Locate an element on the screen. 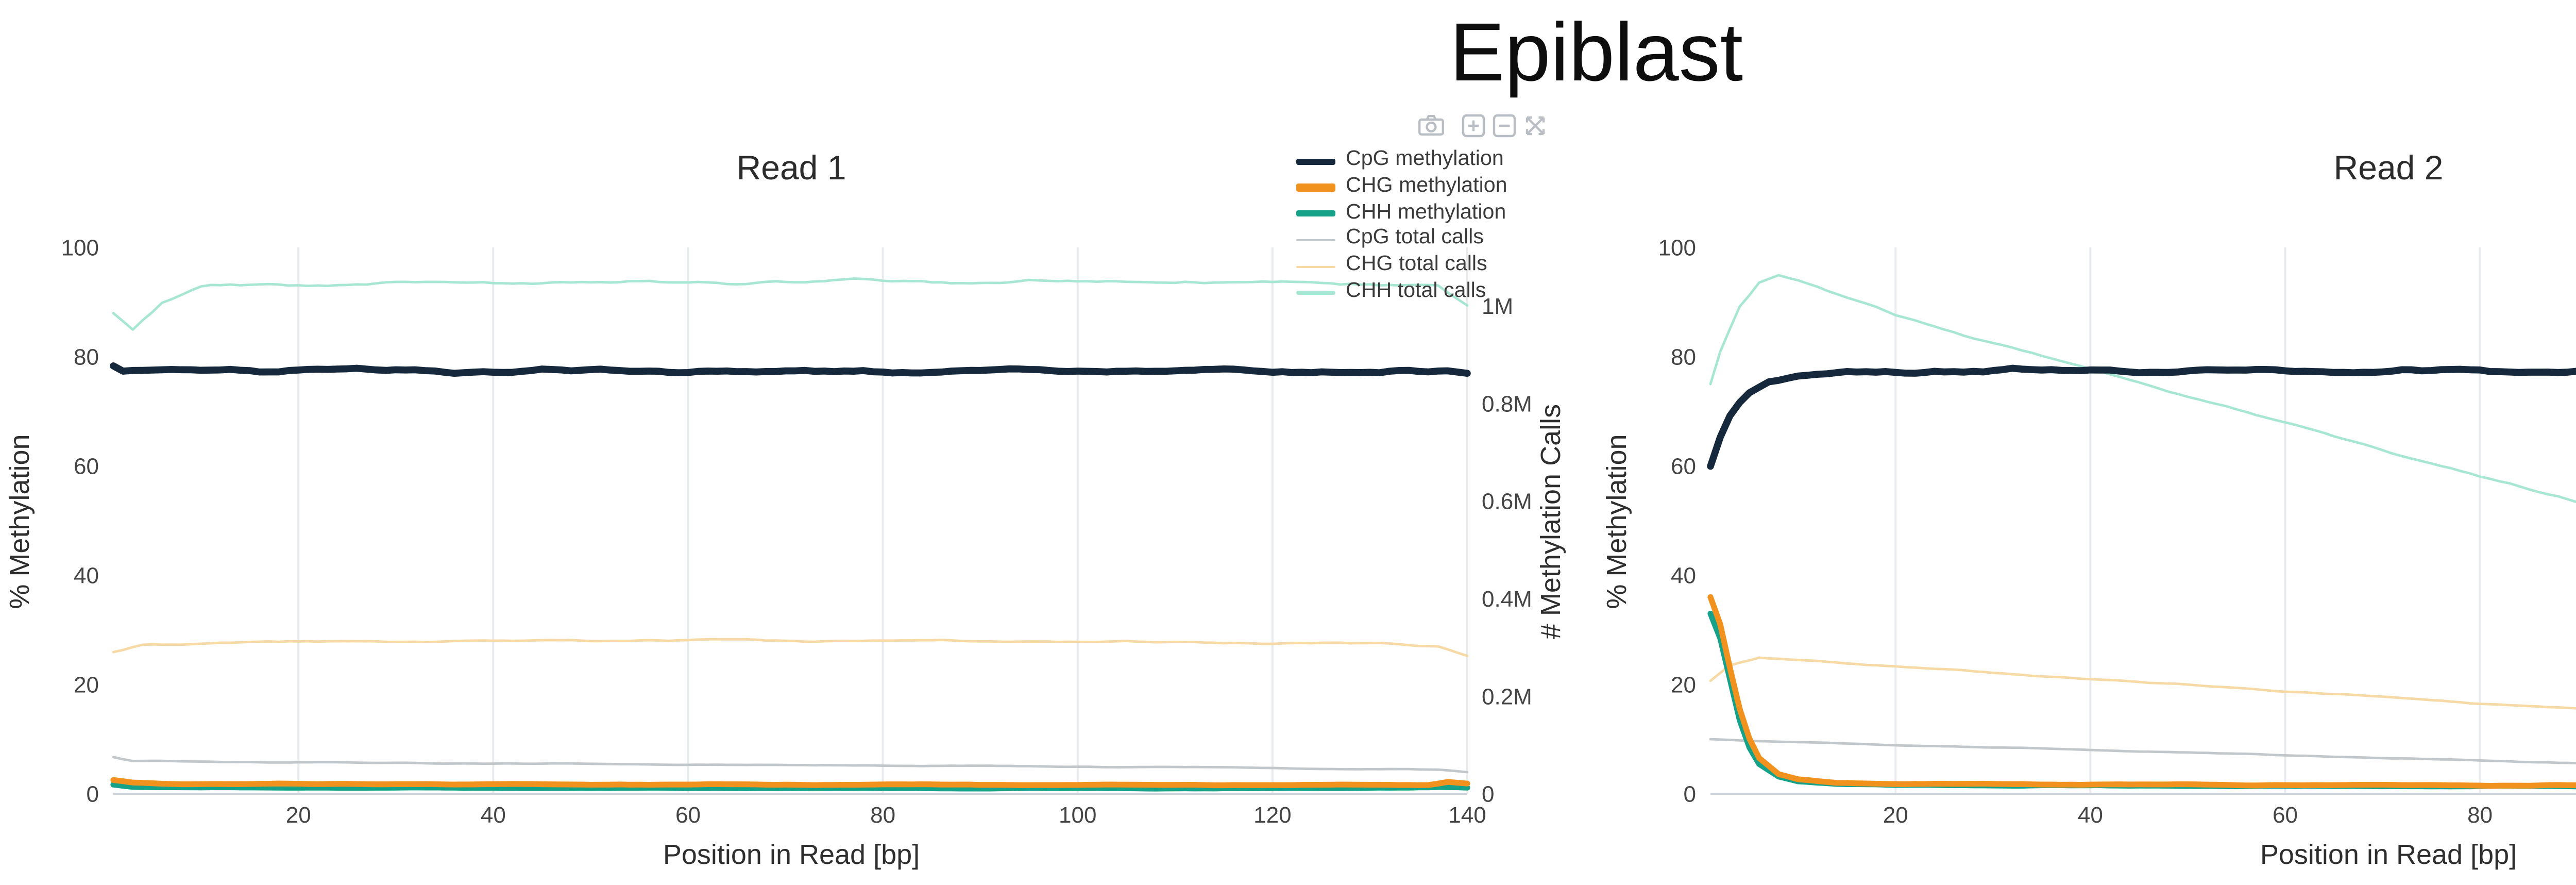  modebar is located at coordinates (1483, 125).